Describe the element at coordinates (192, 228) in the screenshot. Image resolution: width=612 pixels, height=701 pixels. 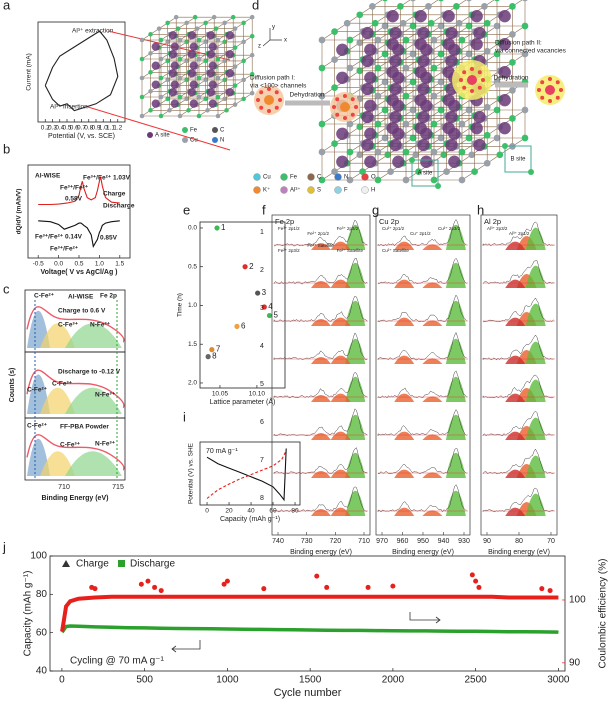
I see `y-tick-label: 0.0` at that location.